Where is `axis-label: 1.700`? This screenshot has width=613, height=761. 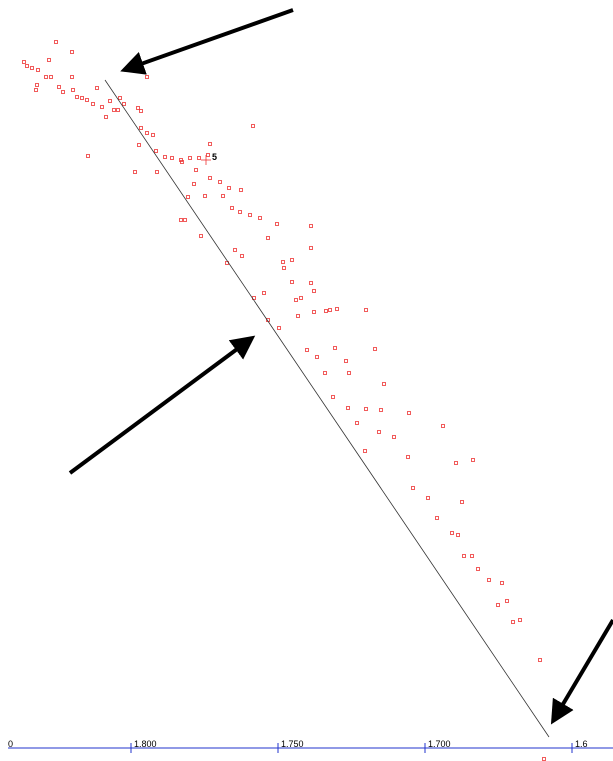 axis-label: 1.700 is located at coordinates (439, 744).